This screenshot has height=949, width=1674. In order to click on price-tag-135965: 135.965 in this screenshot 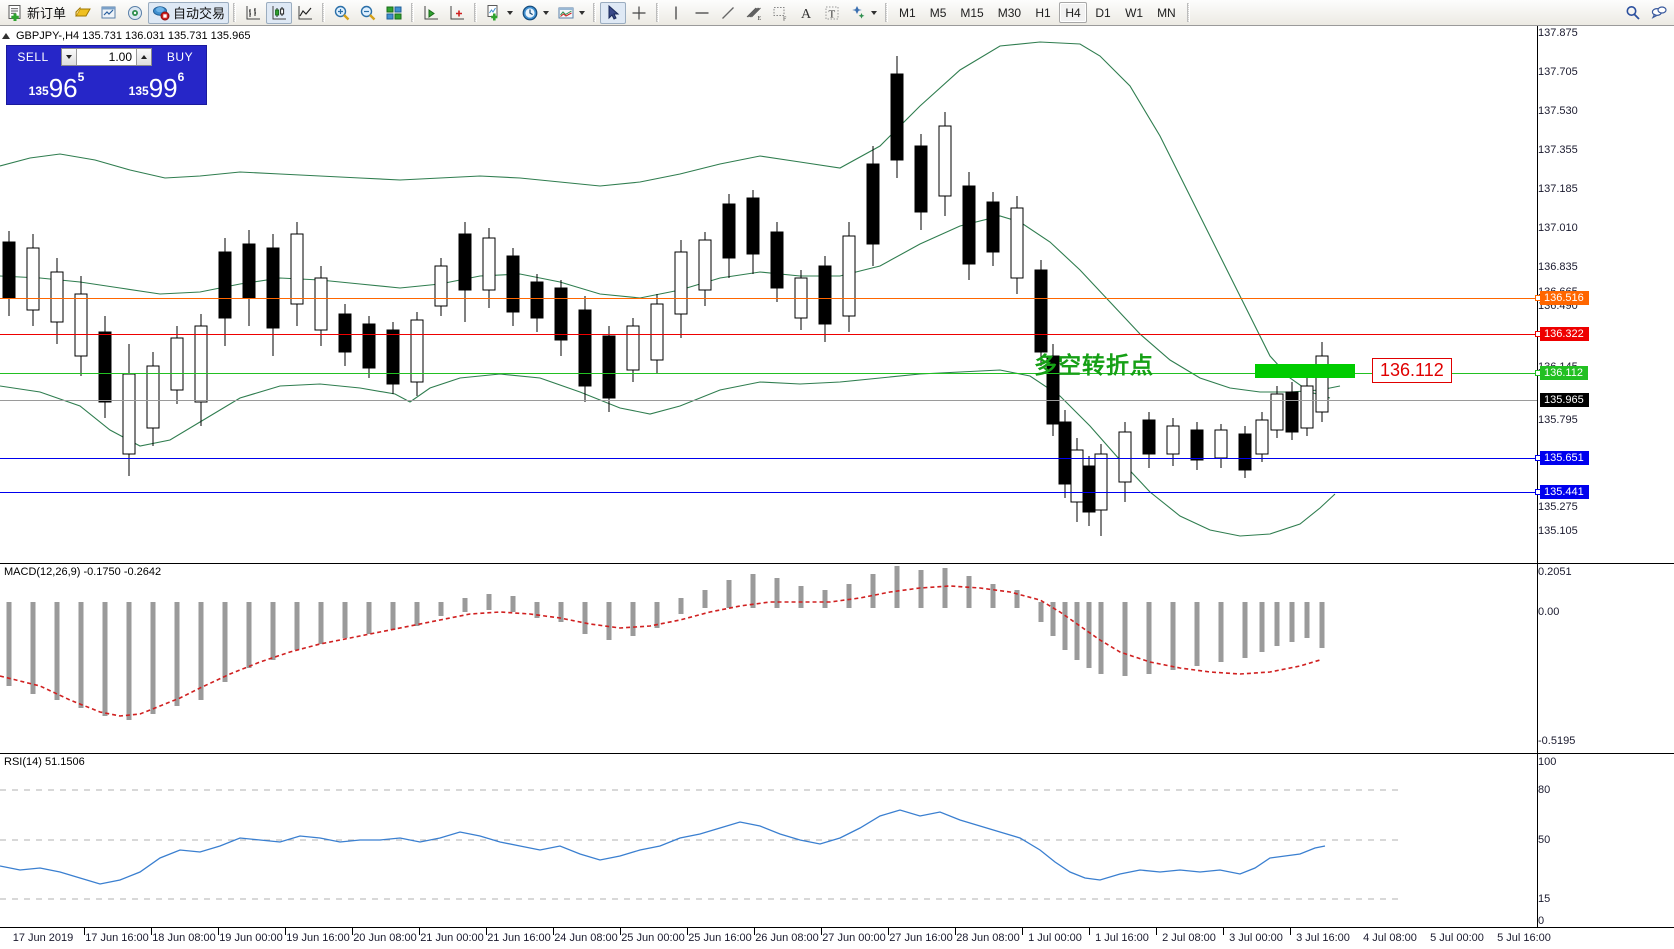, I will do `click(1564, 400)`.